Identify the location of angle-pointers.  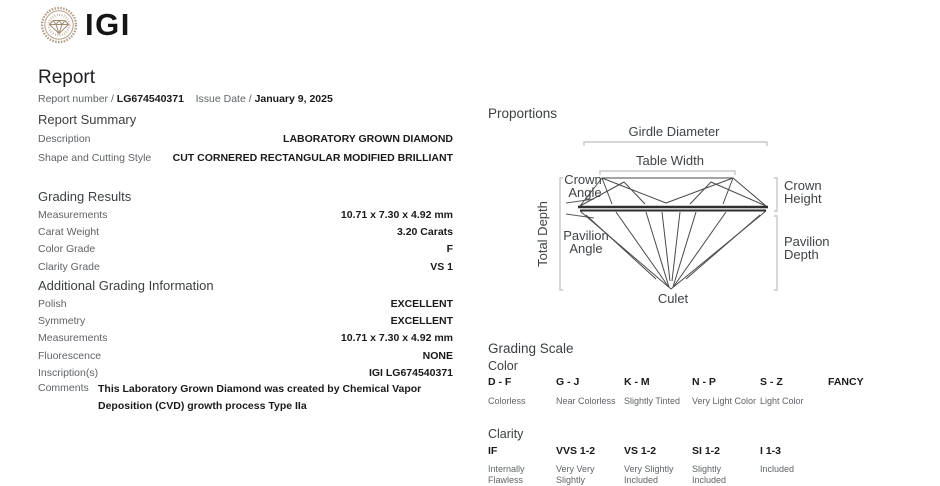
(580, 208).